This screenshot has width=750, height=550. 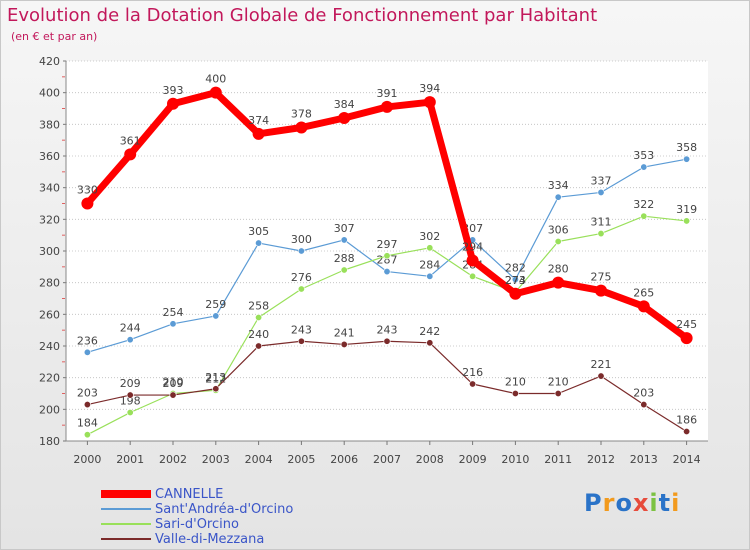 I want to click on data-label: 265, so click(x=643, y=292).